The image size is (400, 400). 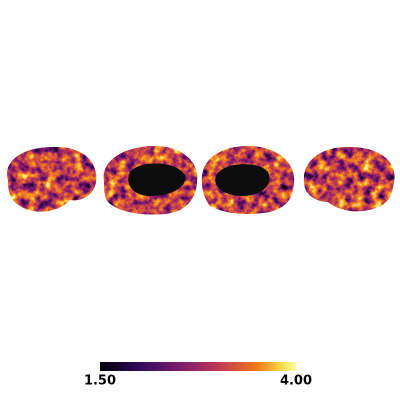 I want to click on brain-medial-left, so click(x=150, y=180).